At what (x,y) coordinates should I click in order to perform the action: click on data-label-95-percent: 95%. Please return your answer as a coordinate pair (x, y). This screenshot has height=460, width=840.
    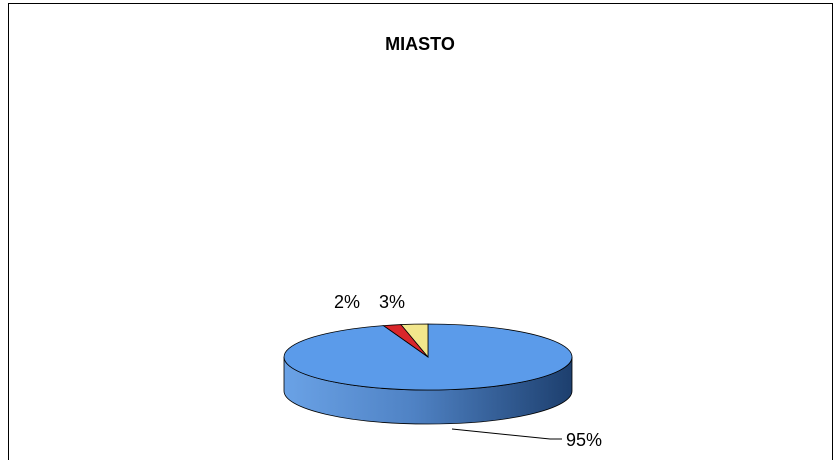
    Looking at the image, I should click on (584, 440).